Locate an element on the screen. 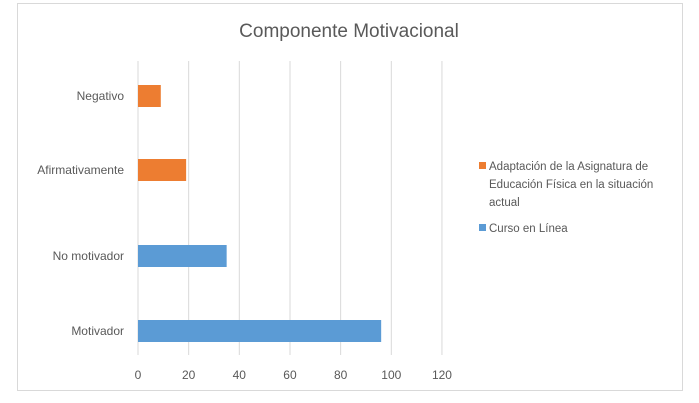 The image size is (699, 403). y-category-label: Negativo is located at coordinates (101, 96).